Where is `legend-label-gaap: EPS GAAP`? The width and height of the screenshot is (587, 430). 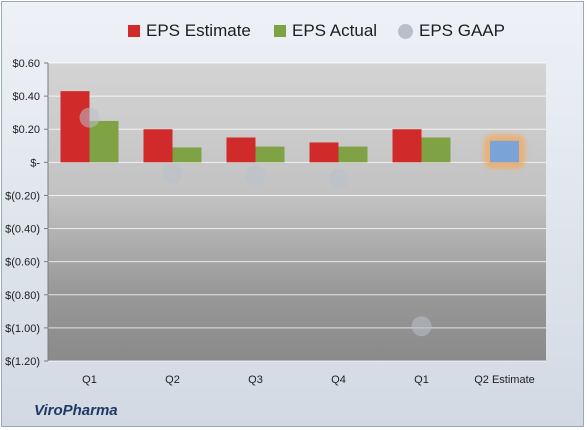 legend-label-gaap: EPS GAAP is located at coordinates (462, 30).